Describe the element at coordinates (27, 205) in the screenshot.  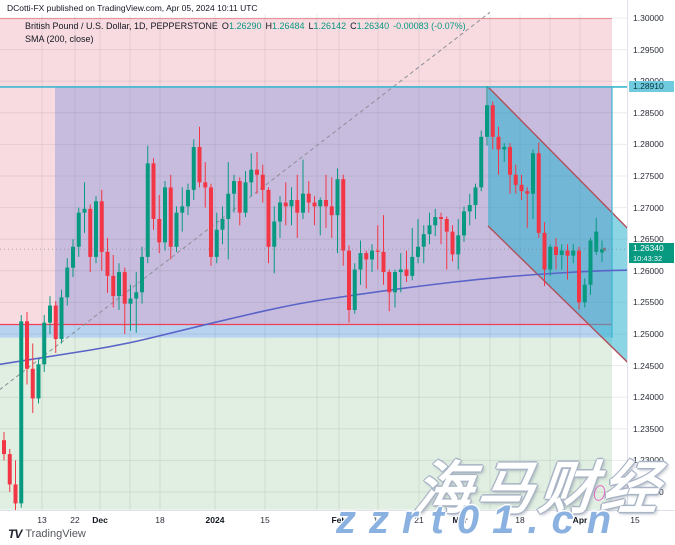
I see `zone-pink-left` at that location.